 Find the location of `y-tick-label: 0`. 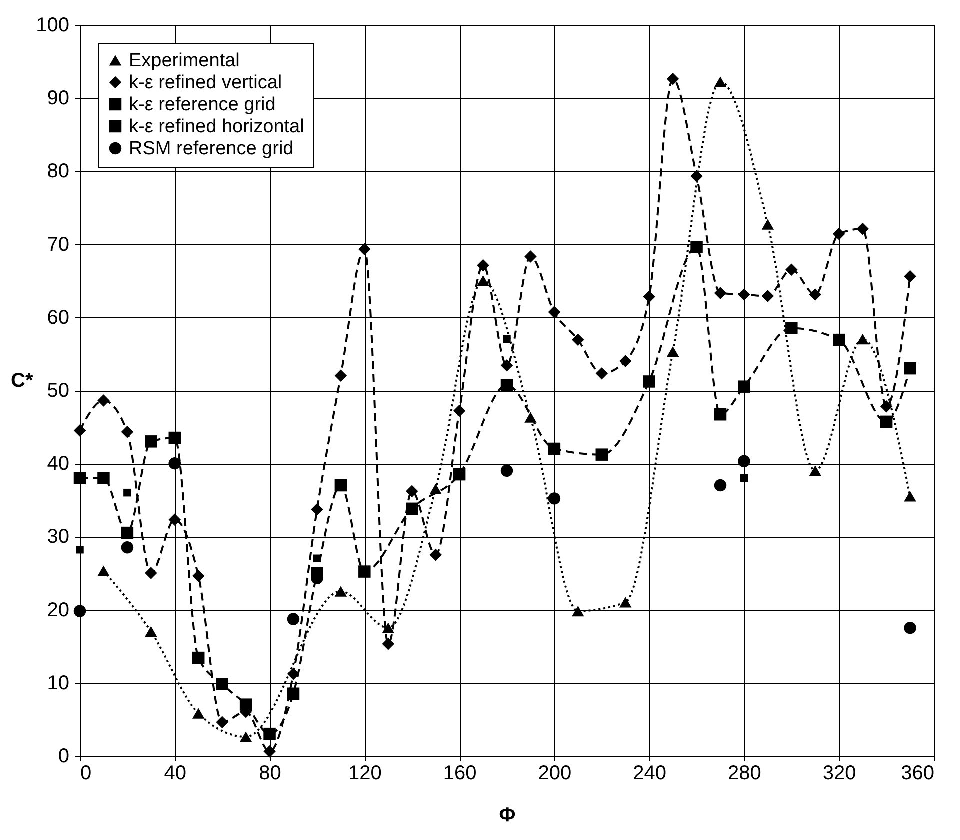

y-tick-label: 0 is located at coordinates (64, 757).